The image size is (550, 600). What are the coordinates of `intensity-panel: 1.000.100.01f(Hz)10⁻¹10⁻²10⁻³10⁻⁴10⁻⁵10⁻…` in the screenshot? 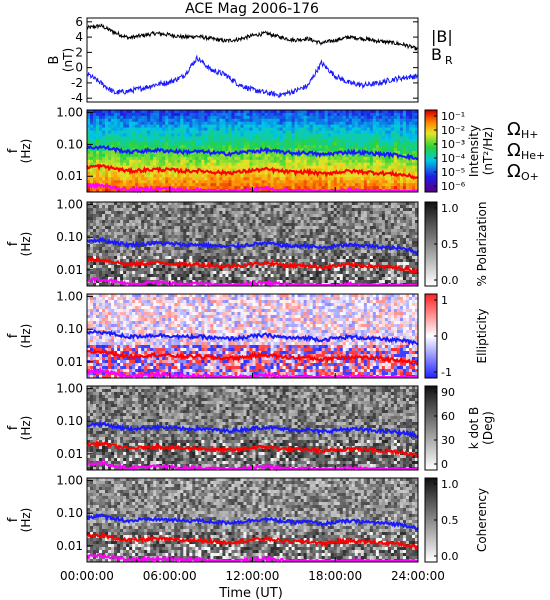 It's located at (250, 149).